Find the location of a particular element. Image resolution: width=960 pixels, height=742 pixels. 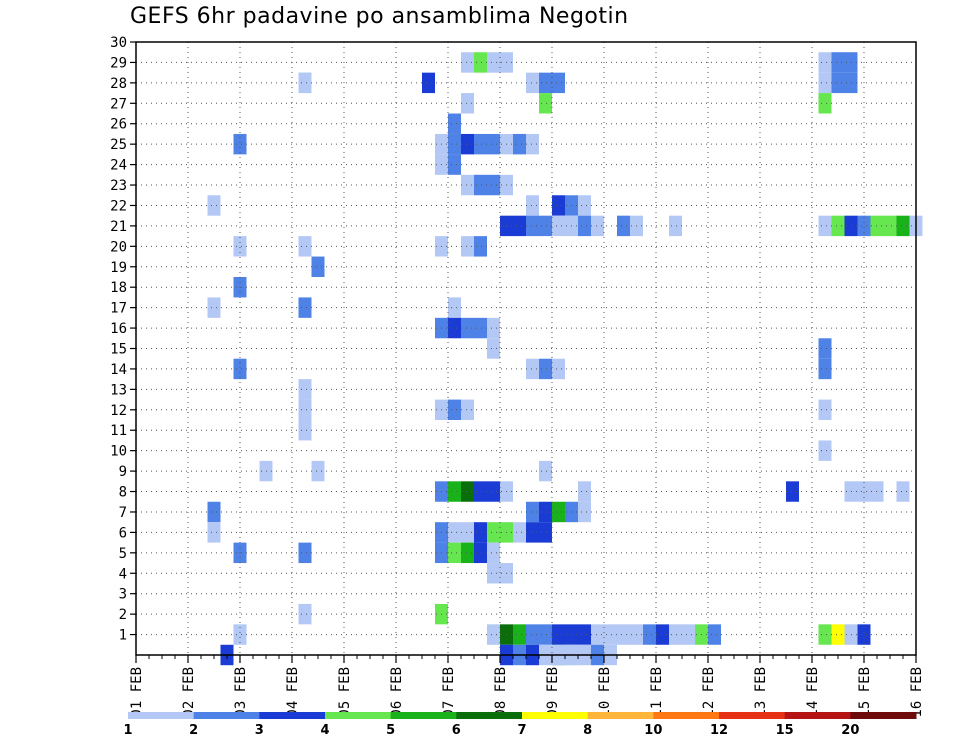

x-tick-label: 08 FEB is located at coordinates (501, 692).